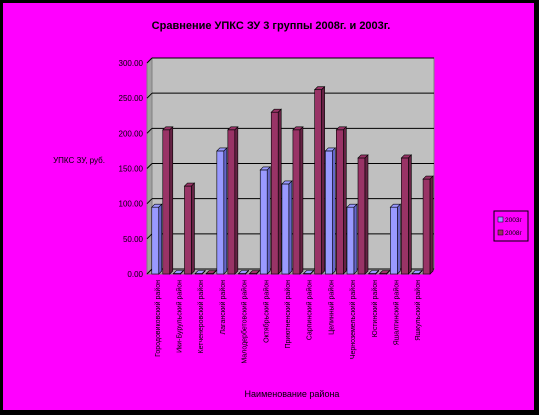  Describe the element at coordinates (79, 160) in the screenshot. I see `y-axis-label: УПКС ЗУ, руб.` at that location.